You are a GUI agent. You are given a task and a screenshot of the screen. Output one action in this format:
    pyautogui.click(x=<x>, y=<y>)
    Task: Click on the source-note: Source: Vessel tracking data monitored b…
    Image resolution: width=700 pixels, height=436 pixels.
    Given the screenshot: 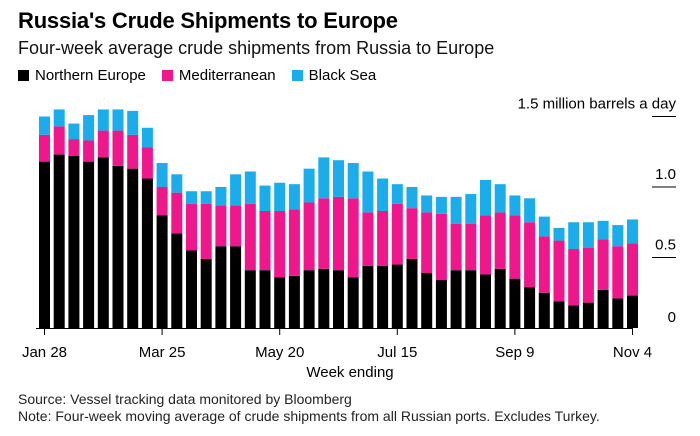 What is the action you would take?
    pyautogui.click(x=185, y=399)
    